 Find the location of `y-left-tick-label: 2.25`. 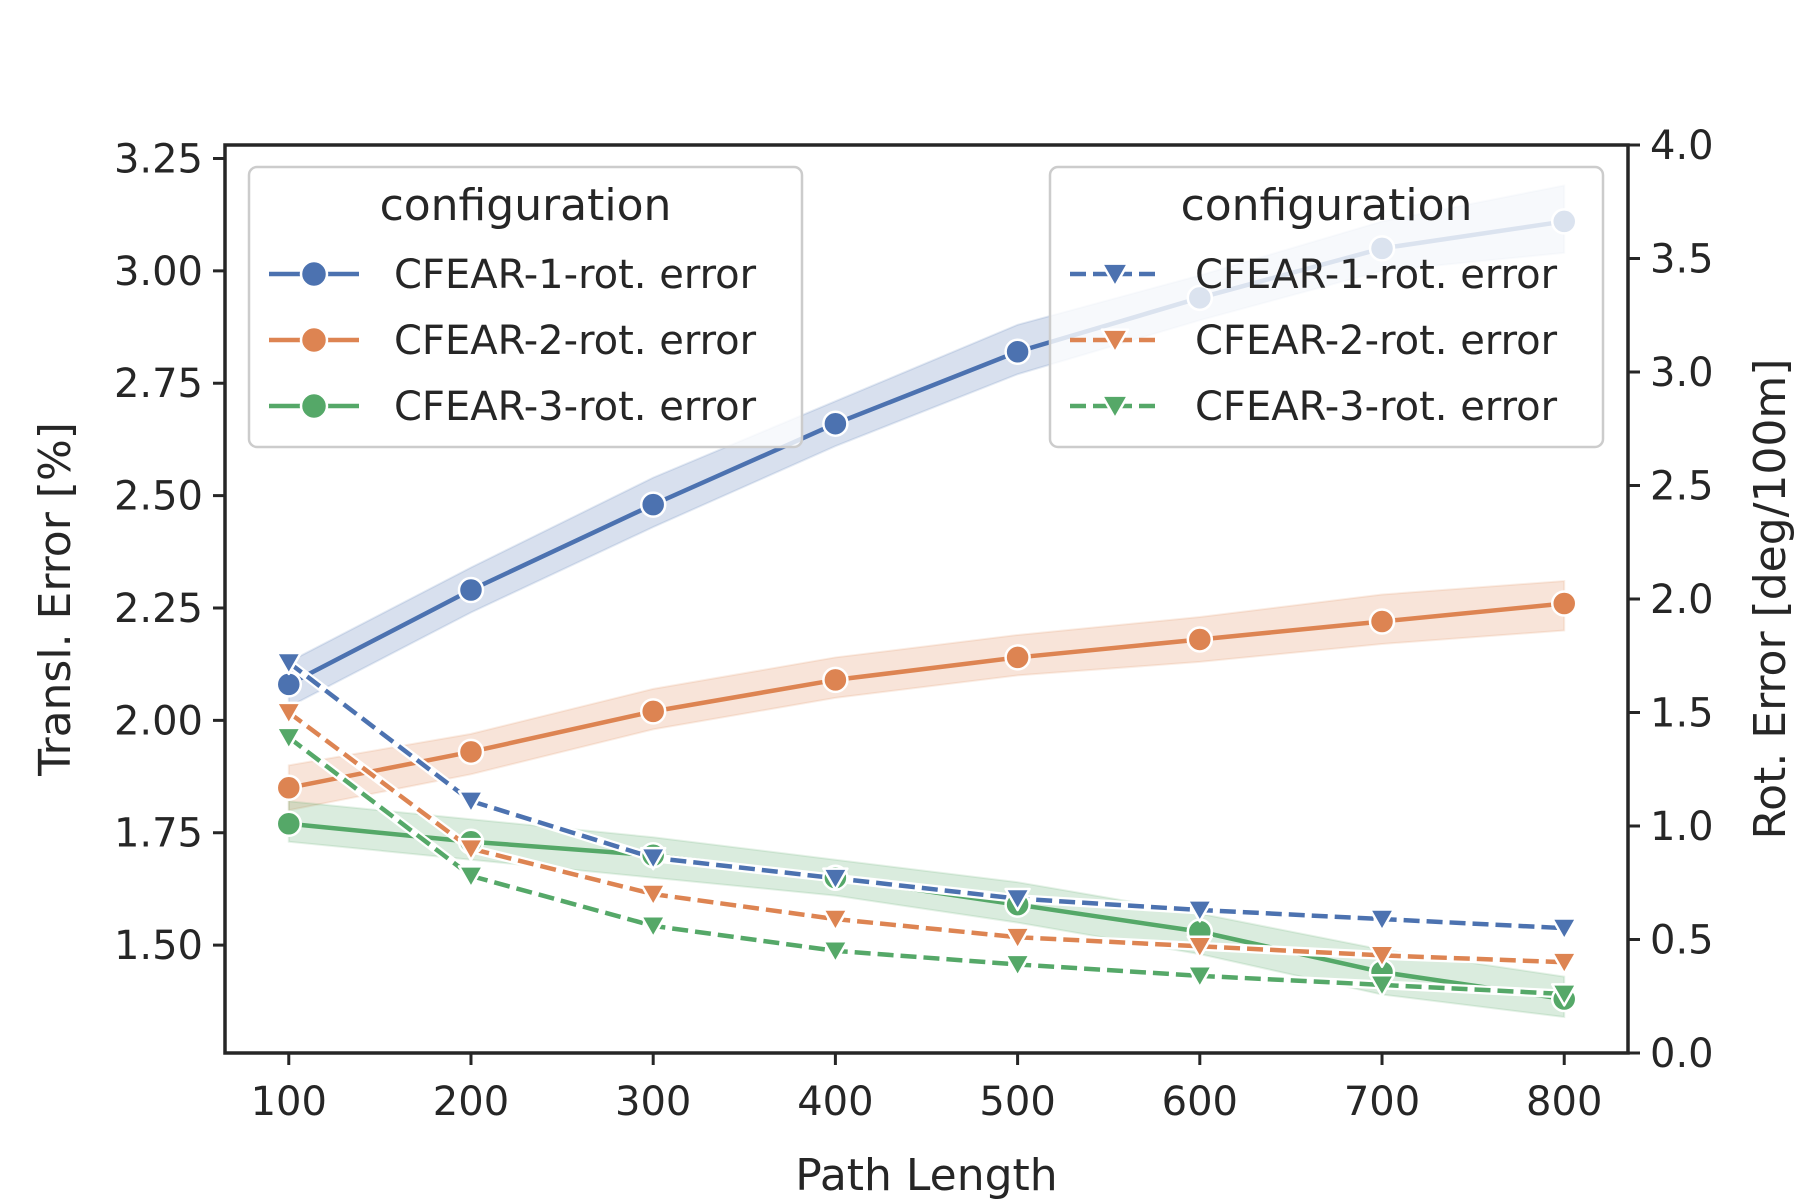

y-left-tick-label: 2.25 is located at coordinates (158, 609).